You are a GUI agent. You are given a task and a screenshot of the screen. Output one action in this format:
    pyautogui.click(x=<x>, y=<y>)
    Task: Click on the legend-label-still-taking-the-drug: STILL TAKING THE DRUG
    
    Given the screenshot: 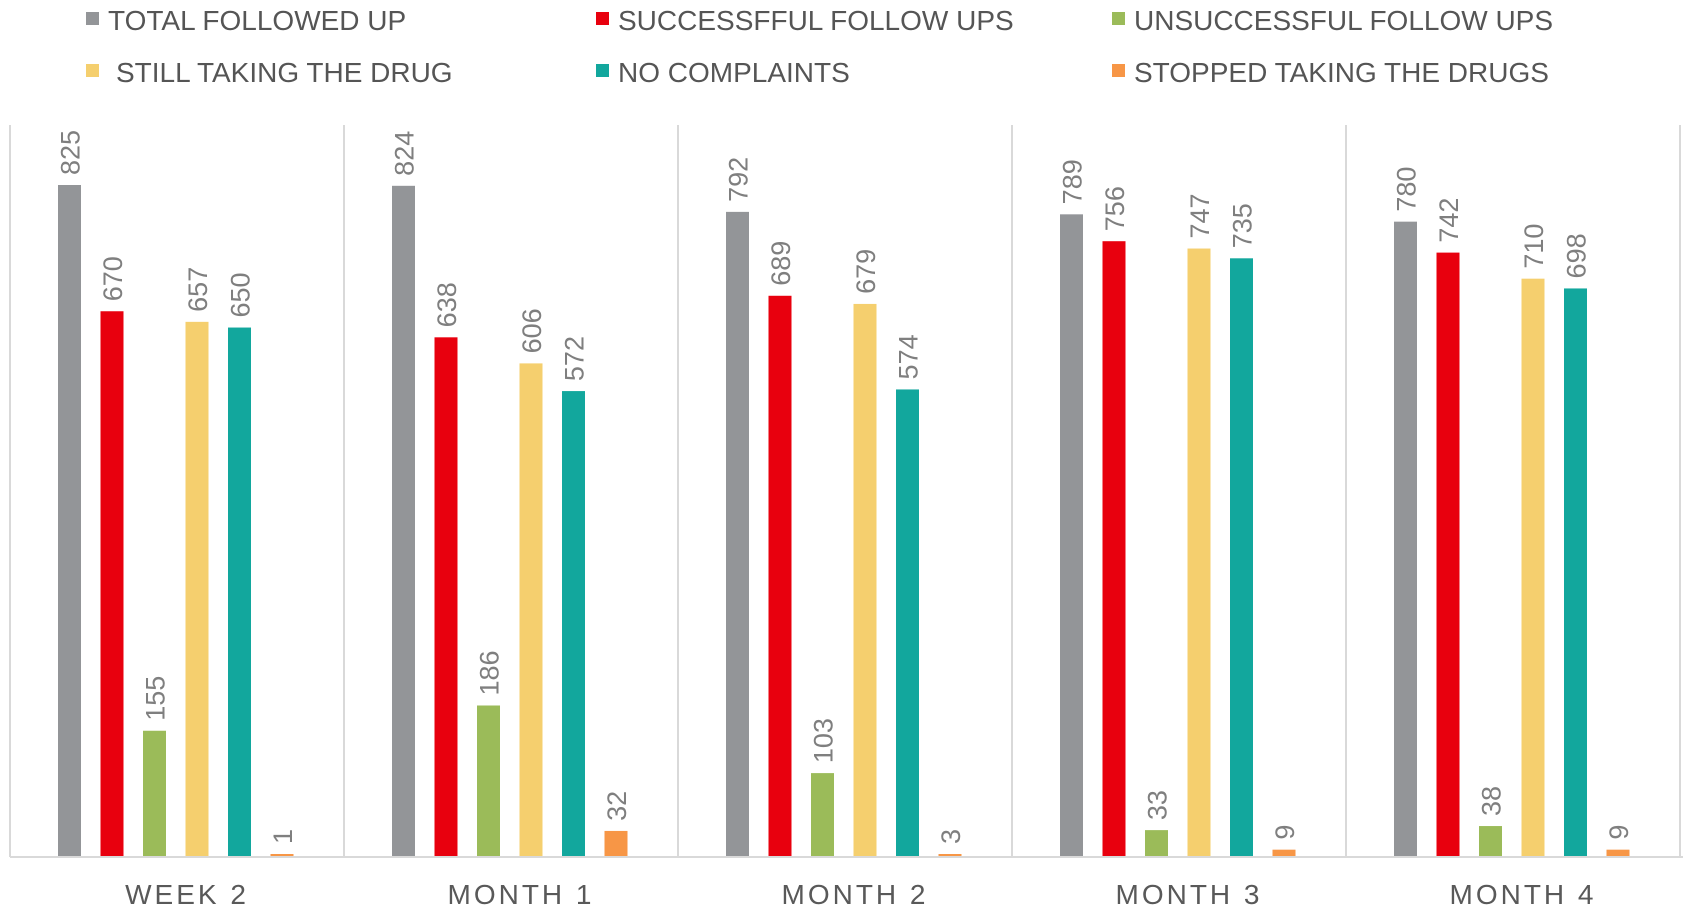 What is the action you would take?
    pyautogui.click(x=284, y=72)
    